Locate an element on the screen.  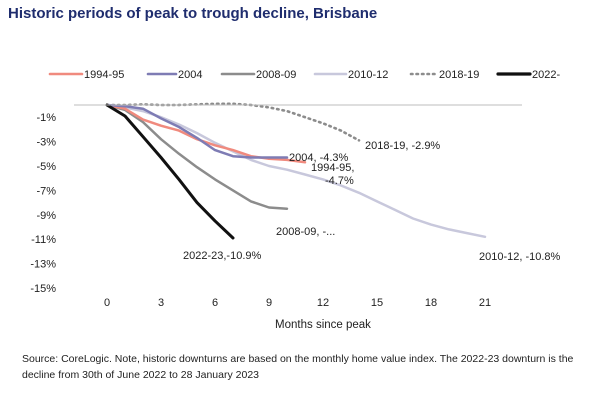
x-tick-label: 3 is located at coordinates (161, 303).